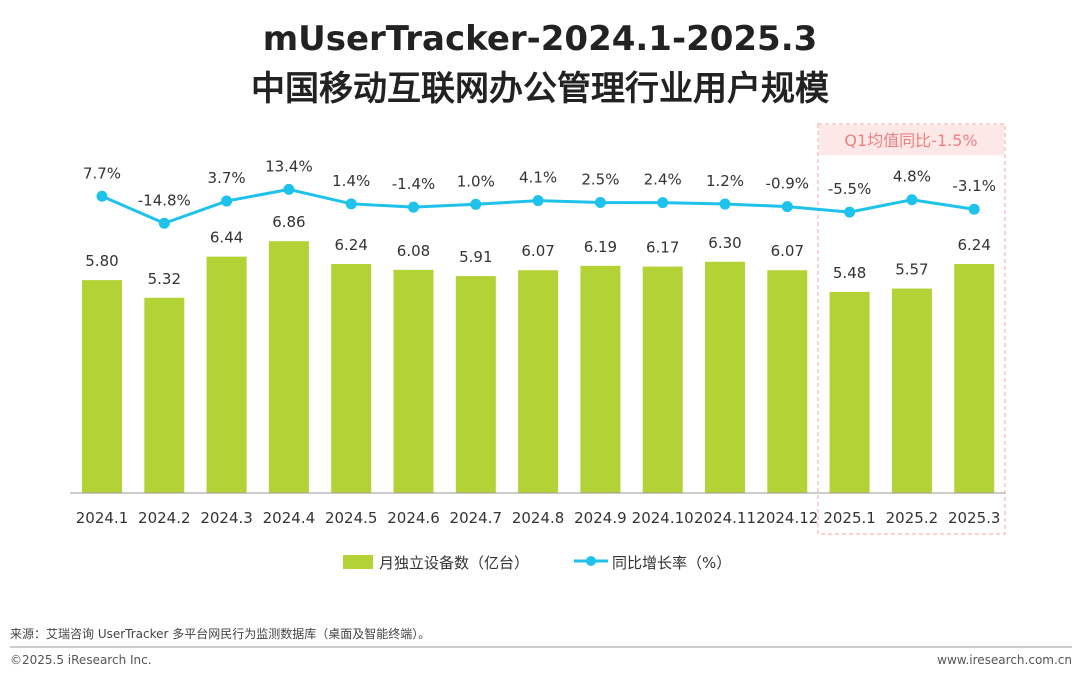 The height and width of the screenshot is (677, 1080). What do you see at coordinates (351, 518) in the screenshot?
I see `x-tick-label: 2024.5` at bounding box center [351, 518].